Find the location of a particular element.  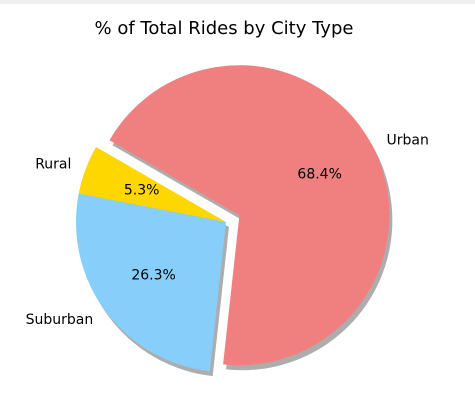

pie-slice-rural is located at coordinates (152, 184).